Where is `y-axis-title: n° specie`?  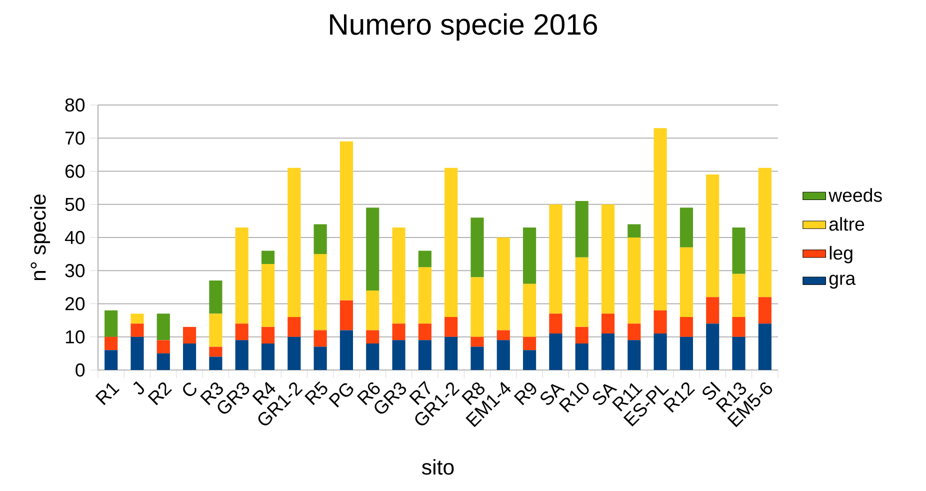 y-axis-title: n° specie is located at coordinates (40, 237).